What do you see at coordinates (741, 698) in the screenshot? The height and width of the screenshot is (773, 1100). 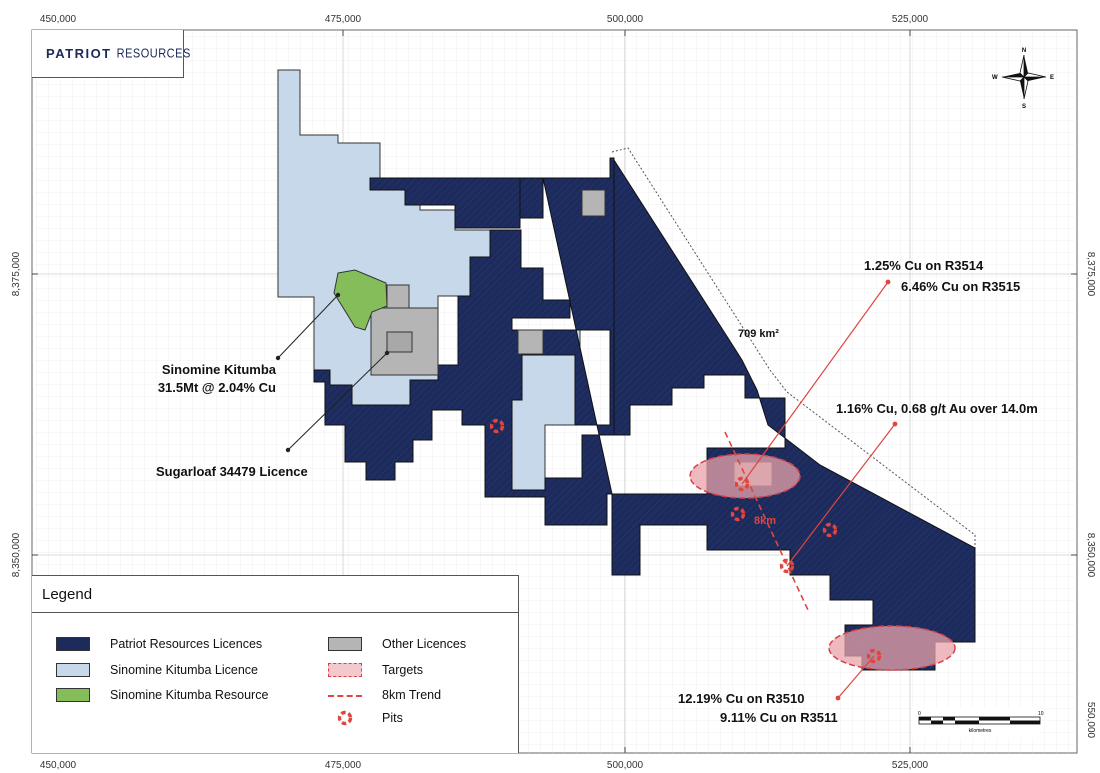 I see `assay-r3510: 12.19% Cu on R3510` at bounding box center [741, 698].